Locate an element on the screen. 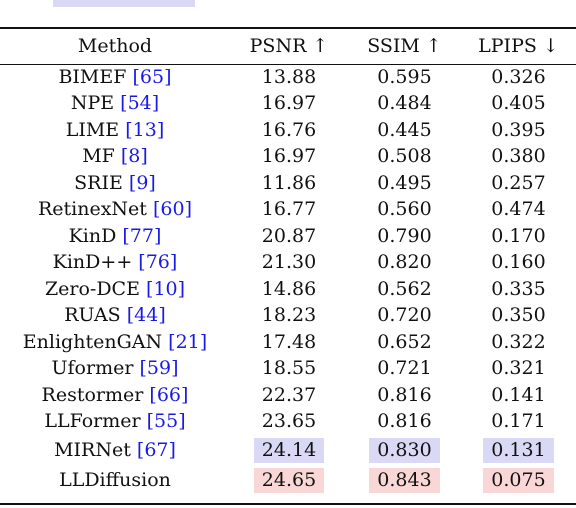 The width and height of the screenshot is (576, 508). method-cell: LLFormer [55] is located at coordinates (115, 422).